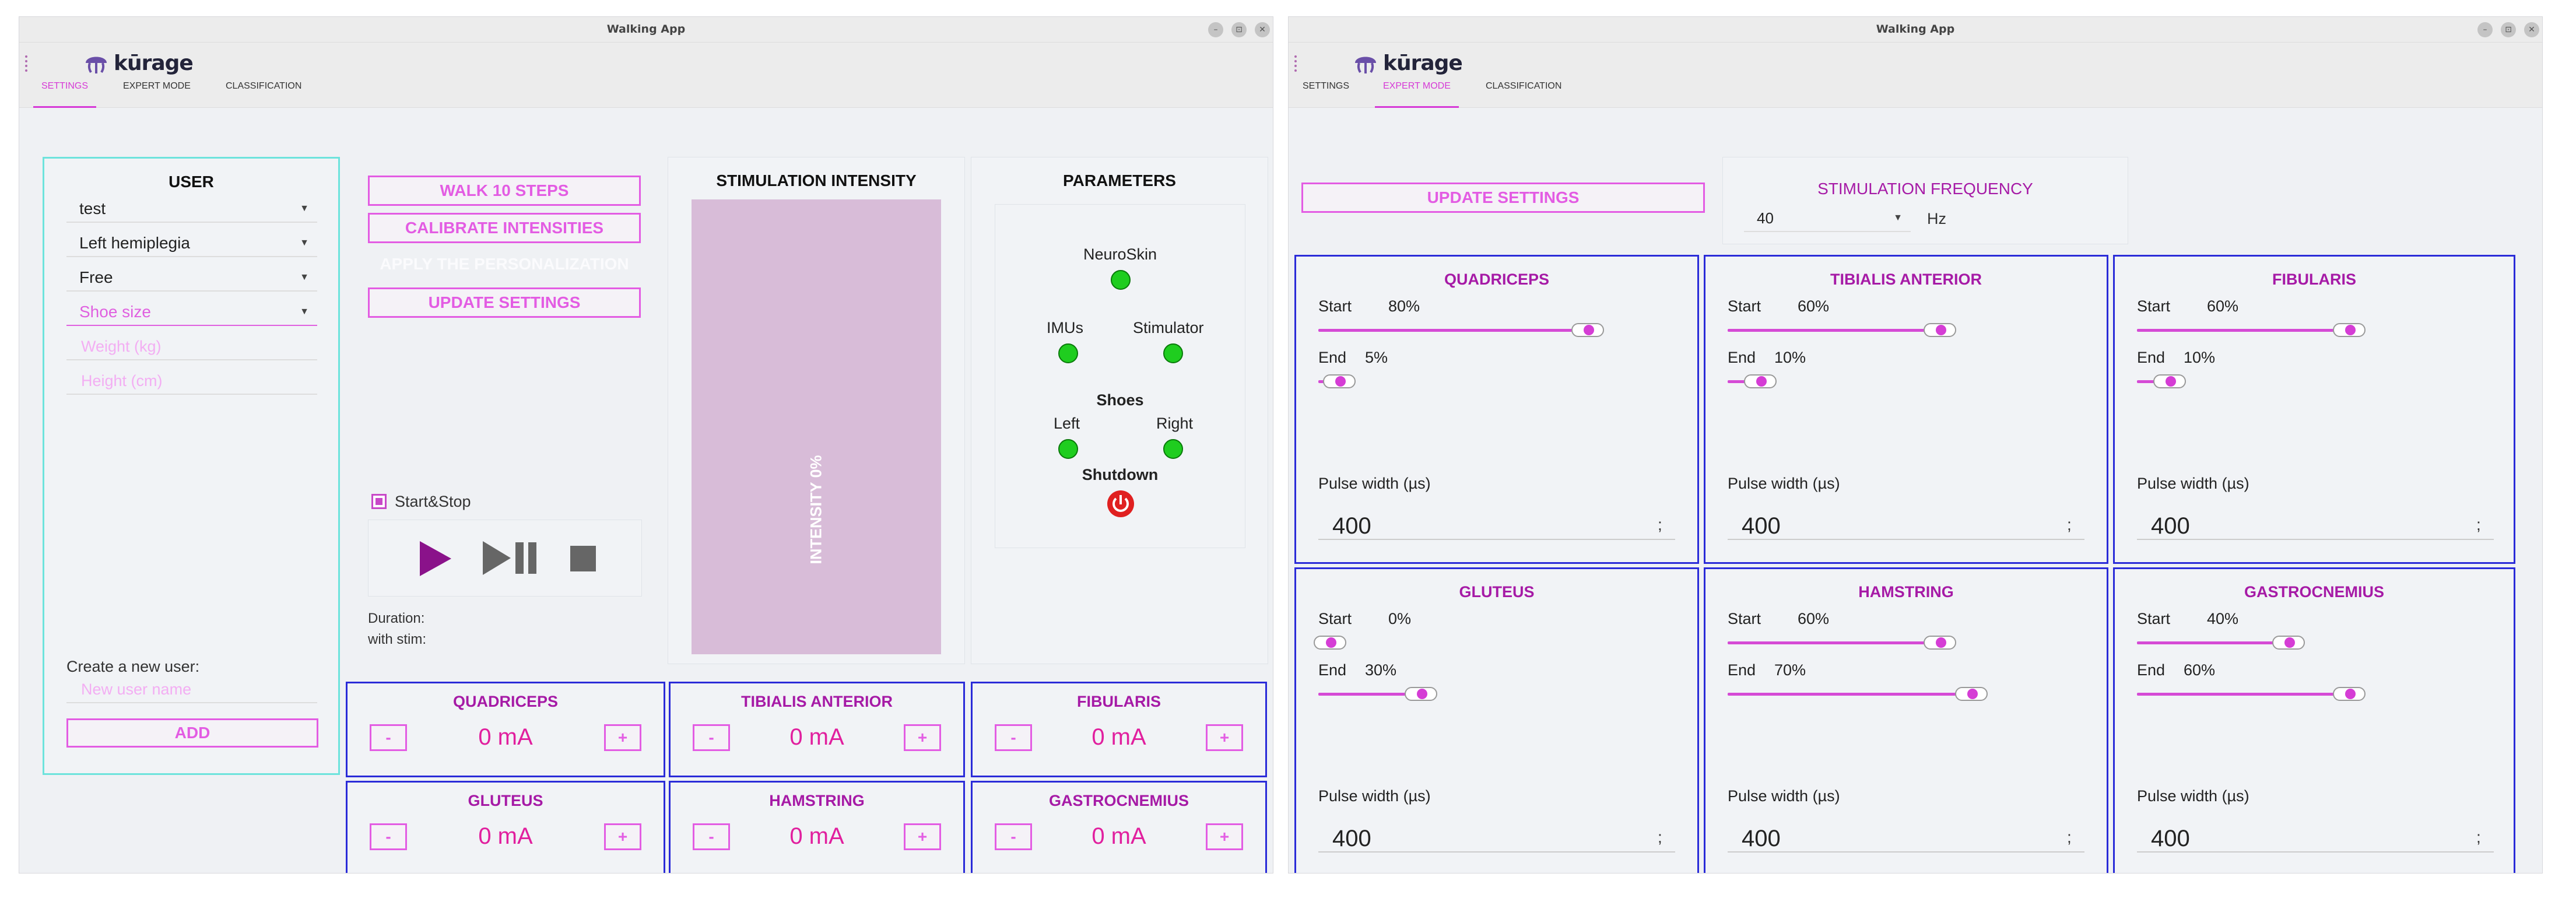  I want to click on frequency-value: 40, so click(1765, 218).